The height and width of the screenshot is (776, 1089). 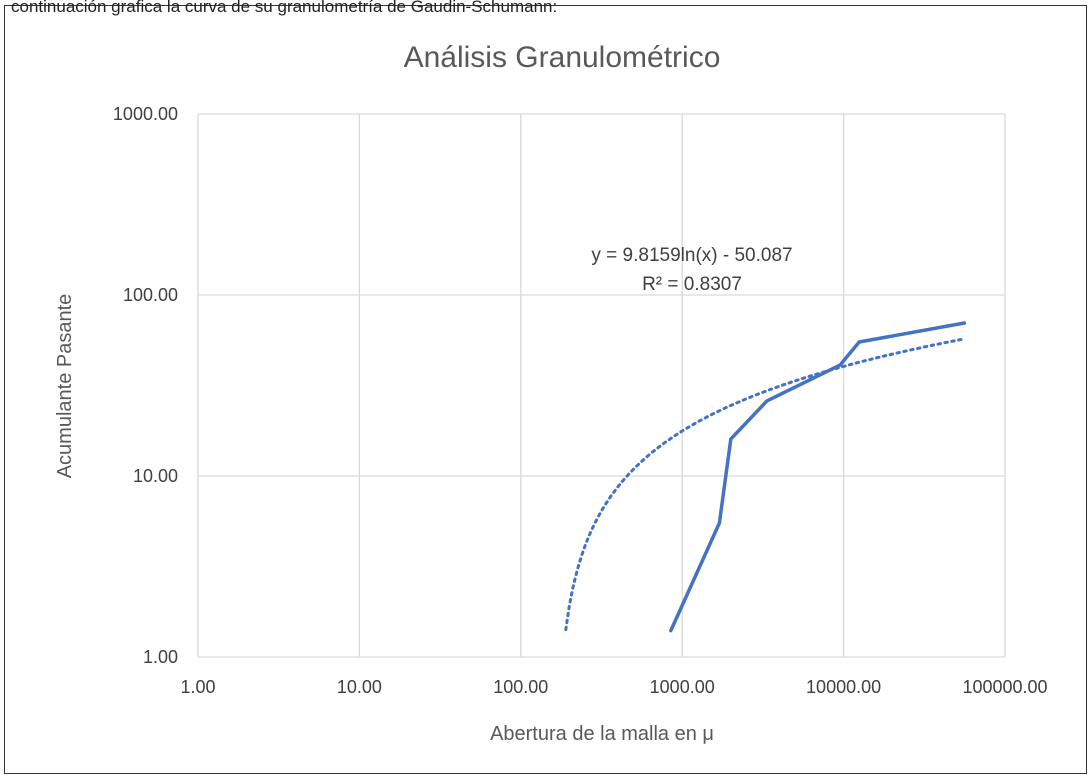 What do you see at coordinates (1004, 687) in the screenshot?
I see `x-tick-label-5: 100000.00` at bounding box center [1004, 687].